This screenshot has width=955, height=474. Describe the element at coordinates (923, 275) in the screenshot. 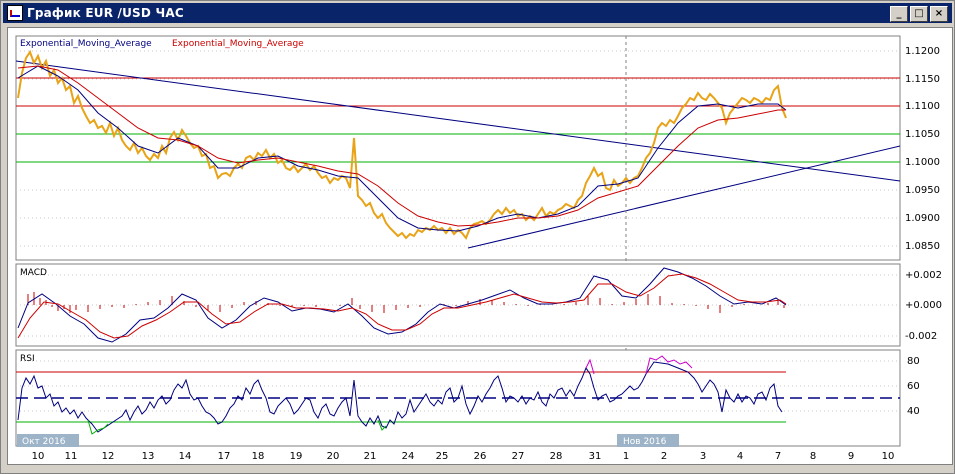

I see `y-tick: +0.002` at that location.